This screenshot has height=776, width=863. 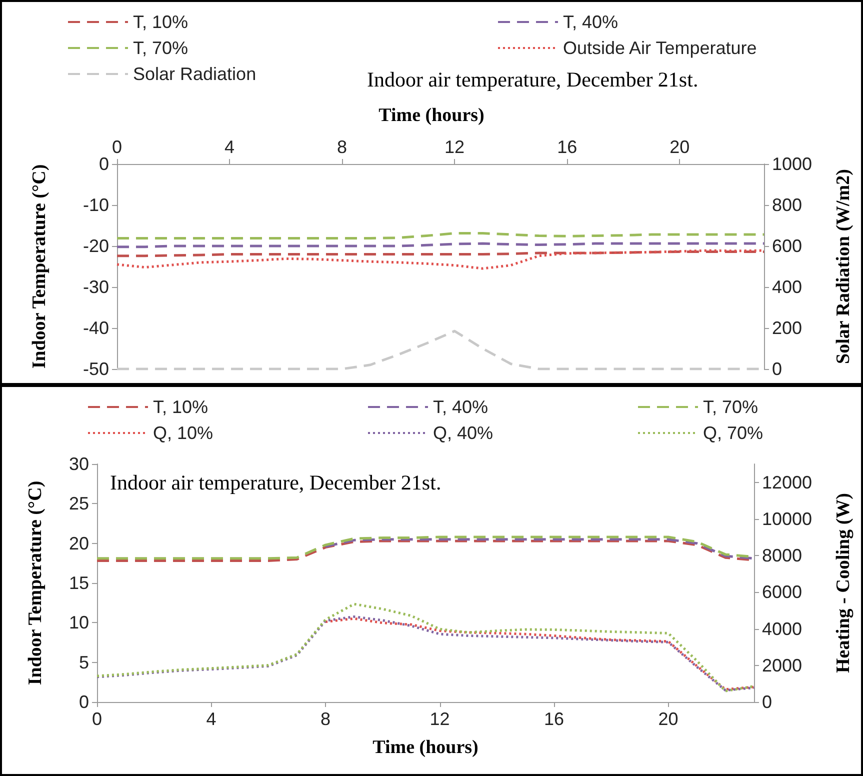 What do you see at coordinates (782, 592) in the screenshot?
I see `y2-tick-label: 6000` at bounding box center [782, 592].